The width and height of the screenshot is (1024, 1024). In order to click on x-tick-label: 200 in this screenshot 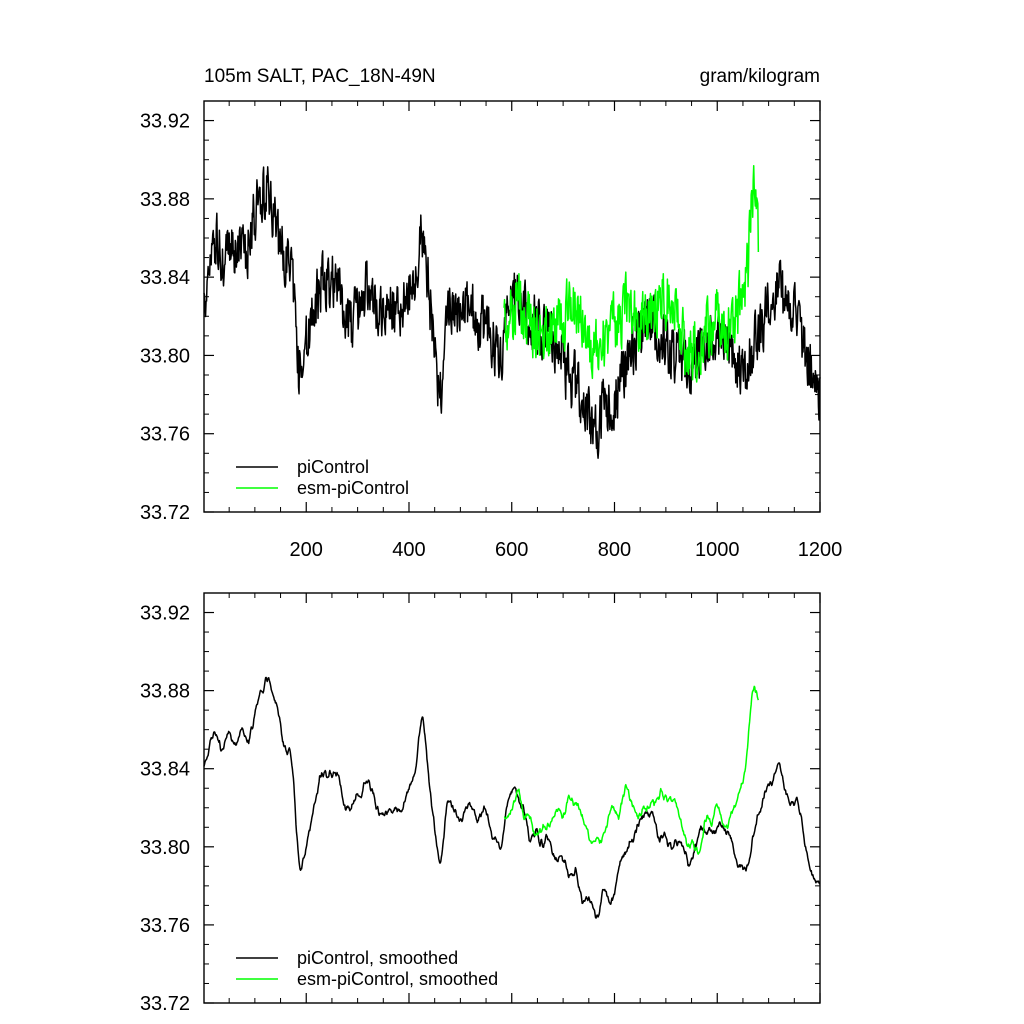, I will do `click(306, 550)`.